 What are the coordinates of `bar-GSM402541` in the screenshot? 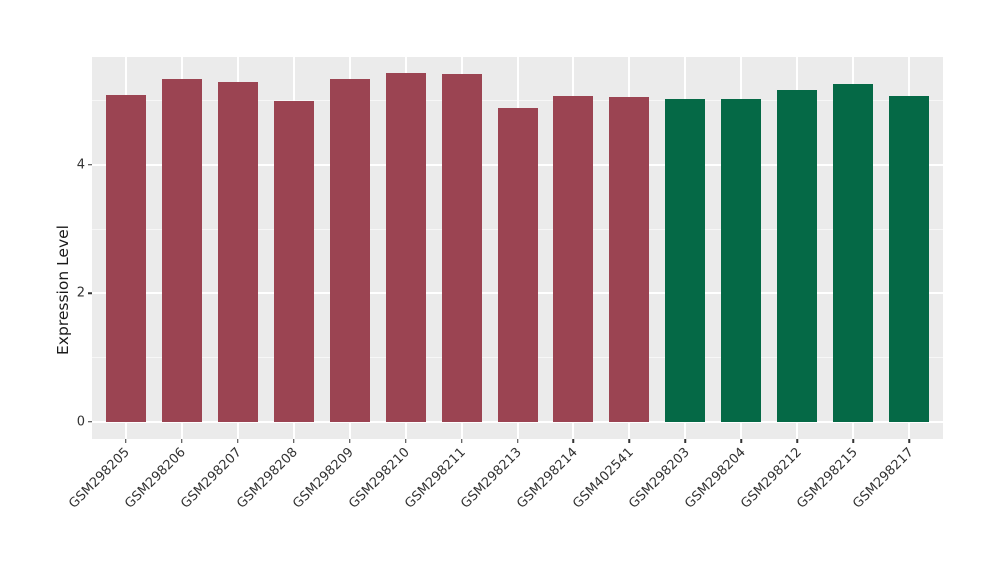 It's located at (629, 259).